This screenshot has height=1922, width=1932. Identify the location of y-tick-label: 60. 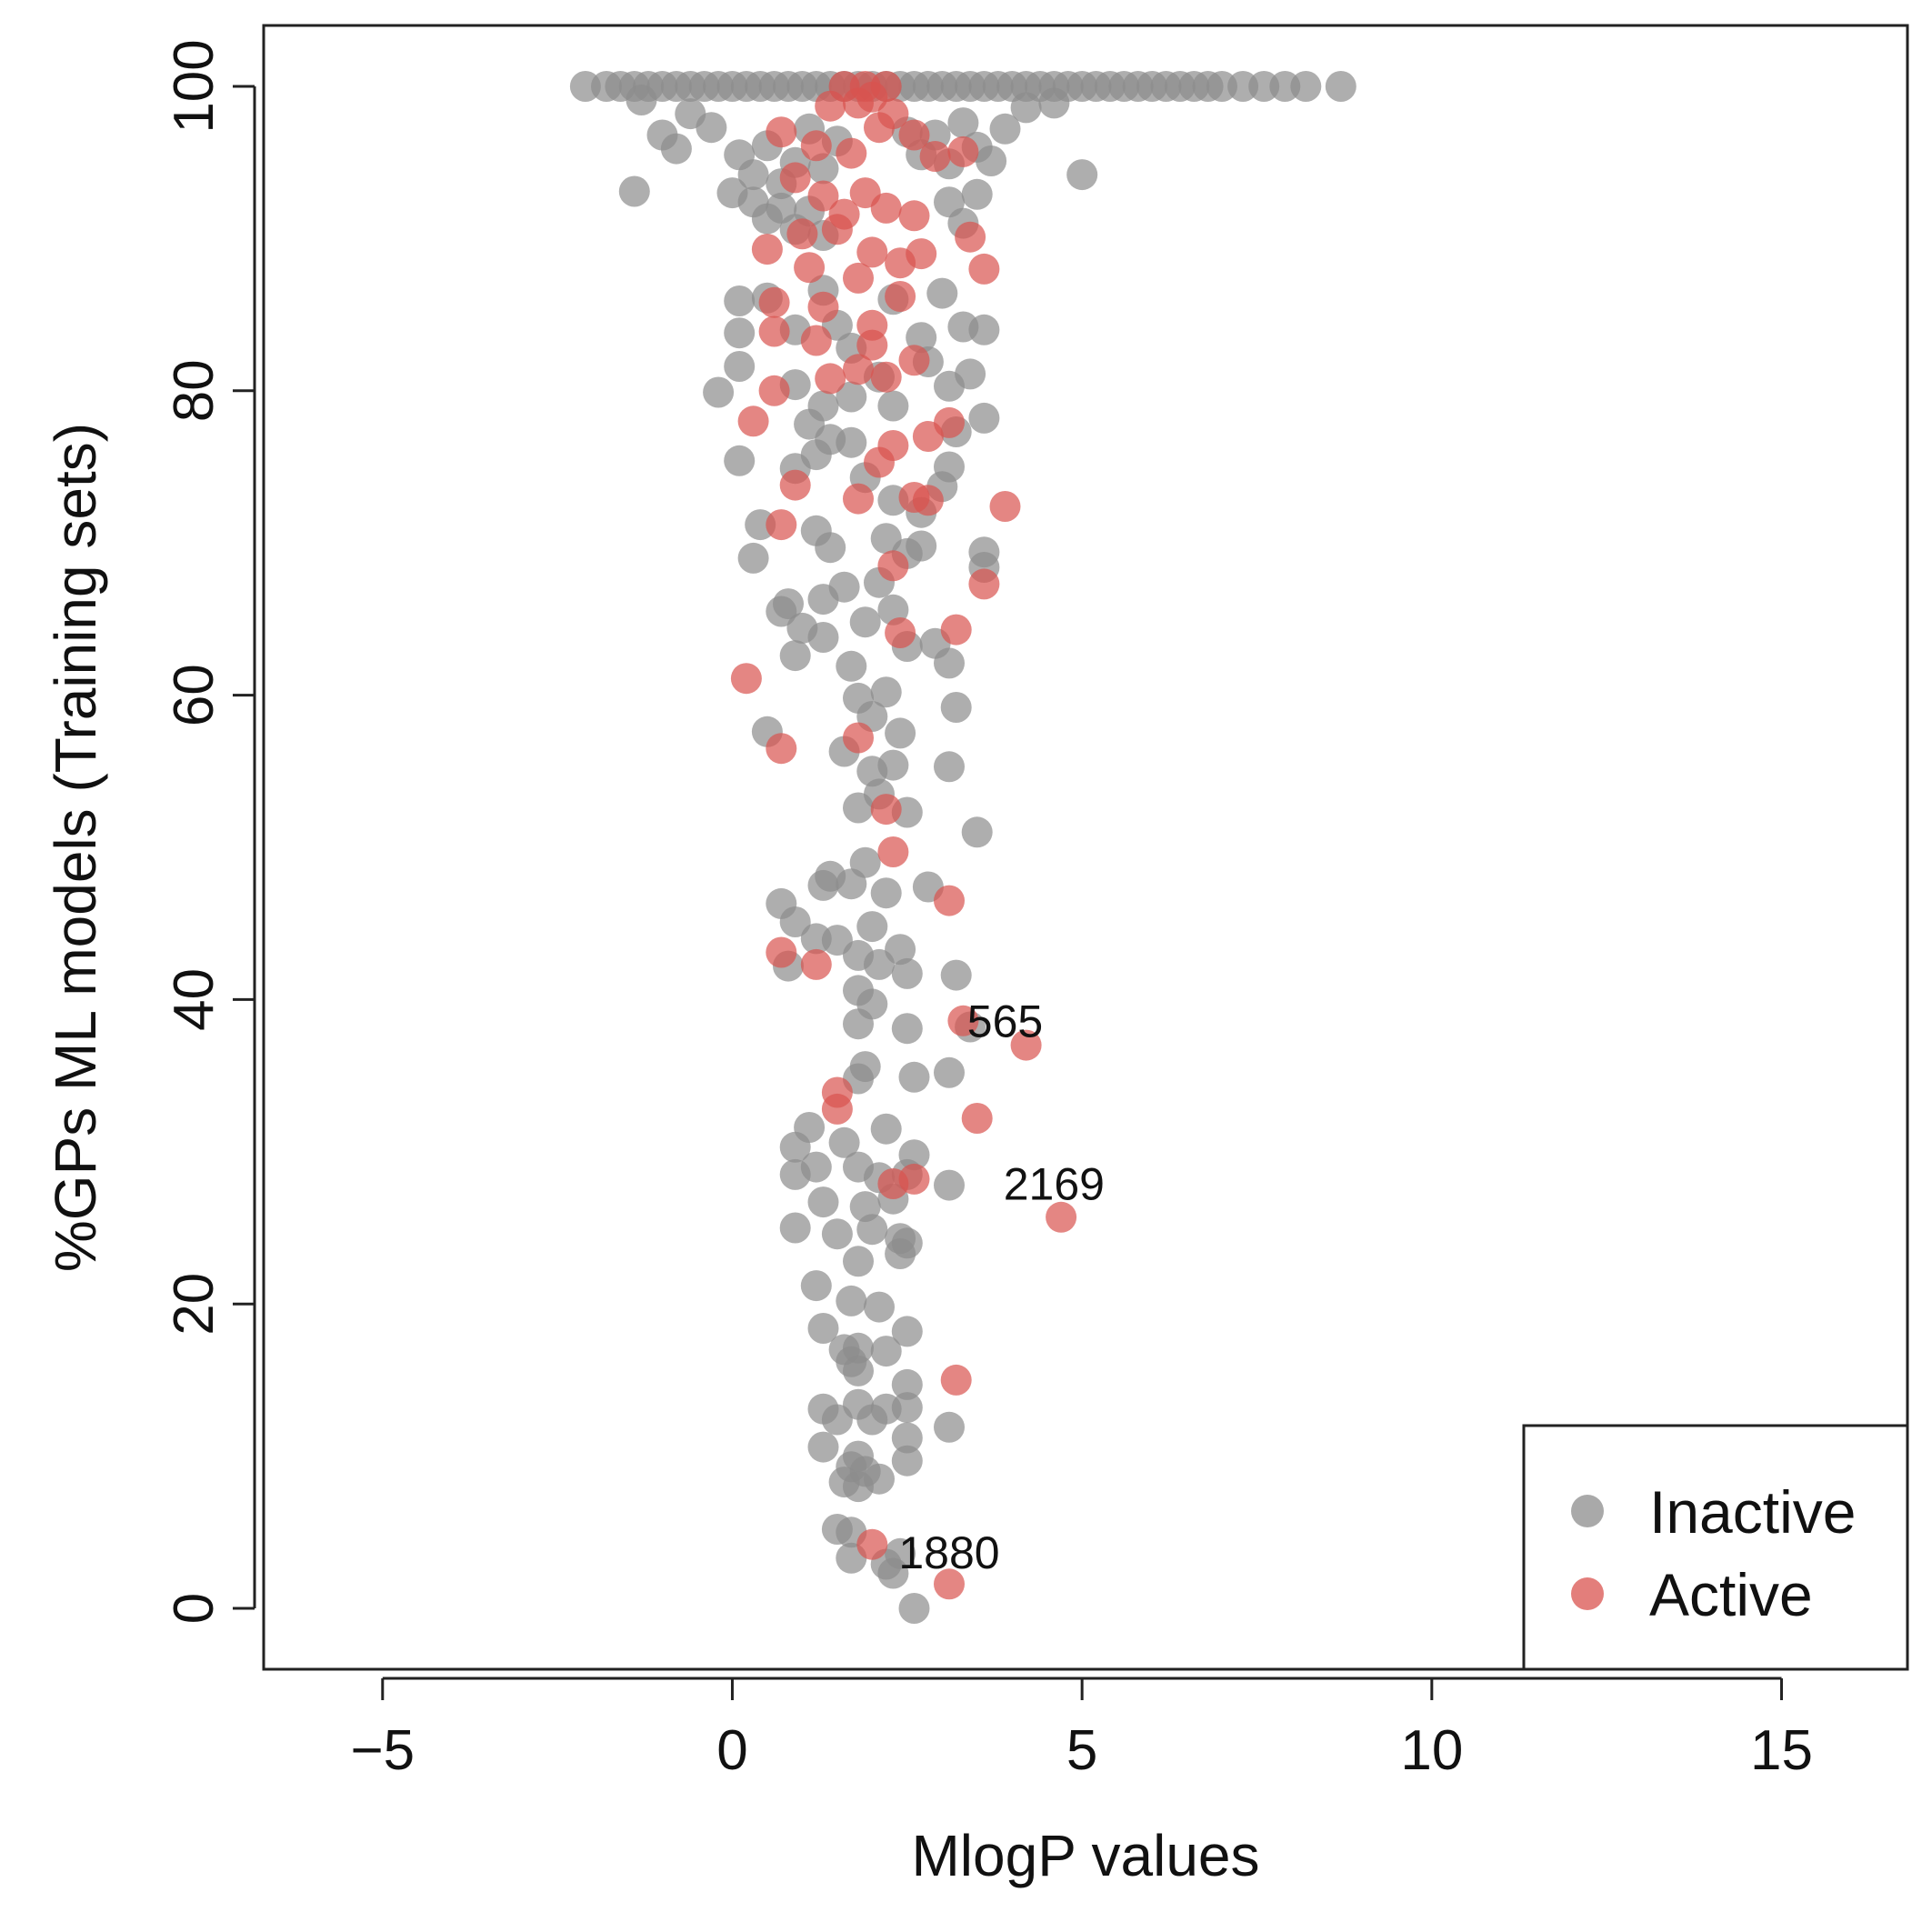
(194, 695).